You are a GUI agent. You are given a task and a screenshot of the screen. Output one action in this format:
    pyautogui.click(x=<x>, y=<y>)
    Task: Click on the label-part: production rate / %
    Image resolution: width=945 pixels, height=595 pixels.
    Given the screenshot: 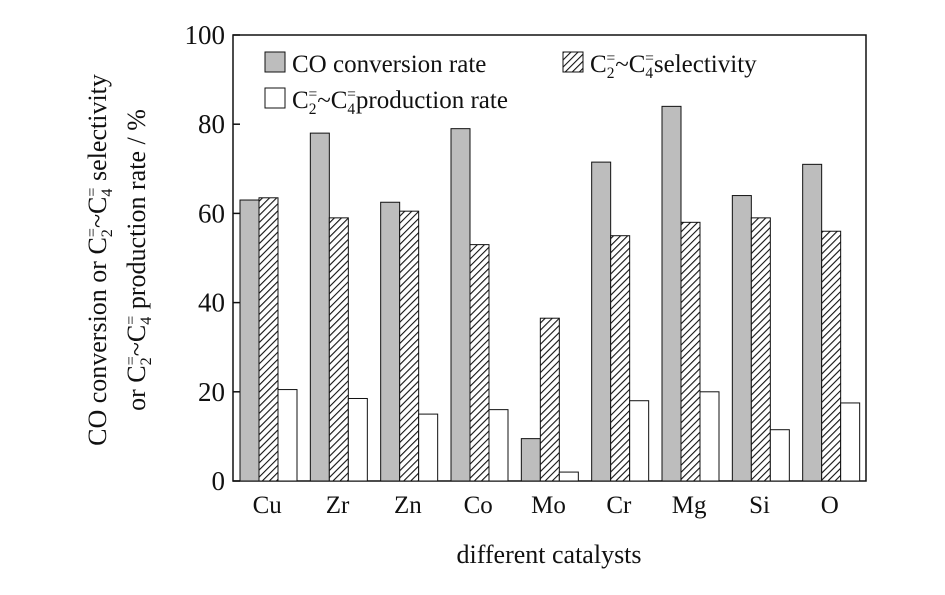 What is the action you would take?
    pyautogui.click(x=136, y=212)
    